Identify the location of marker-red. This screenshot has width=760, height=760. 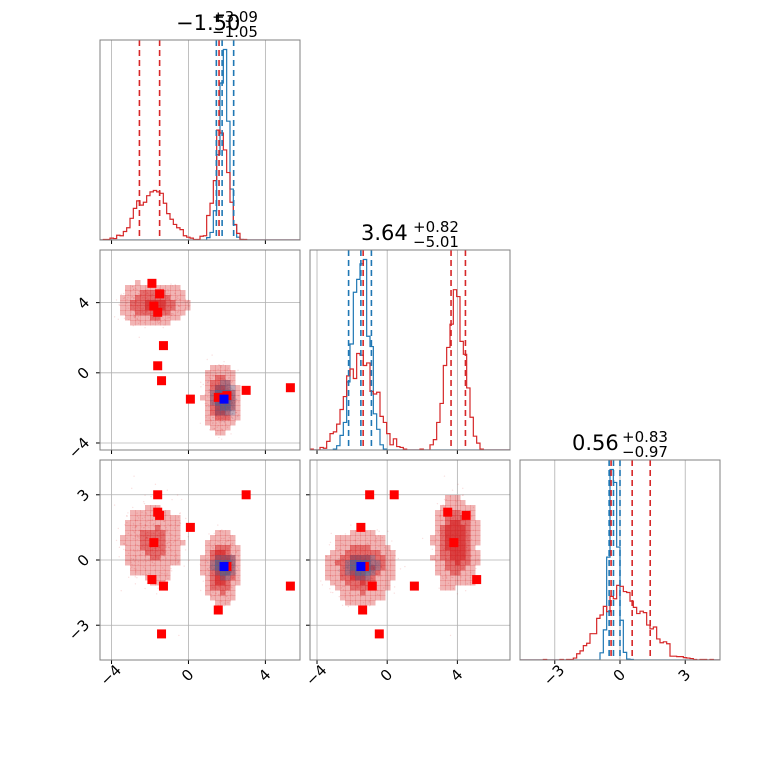
(158, 495).